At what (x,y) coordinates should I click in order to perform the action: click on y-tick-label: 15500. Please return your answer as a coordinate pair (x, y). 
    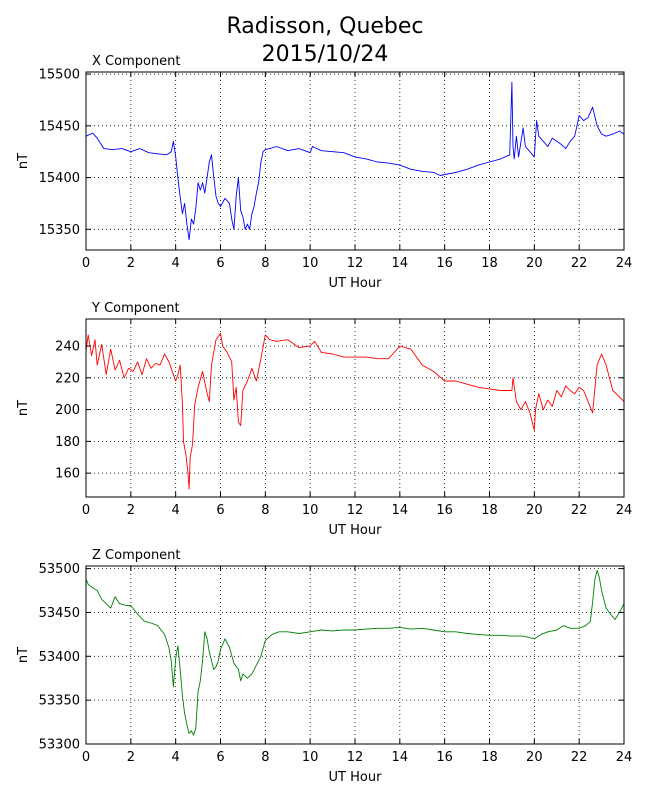
    Looking at the image, I should click on (59, 75).